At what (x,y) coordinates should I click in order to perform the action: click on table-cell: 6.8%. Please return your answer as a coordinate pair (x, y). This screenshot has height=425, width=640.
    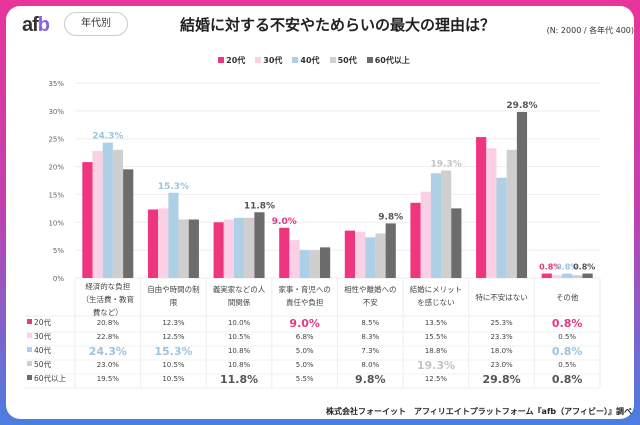
    Looking at the image, I should click on (305, 337).